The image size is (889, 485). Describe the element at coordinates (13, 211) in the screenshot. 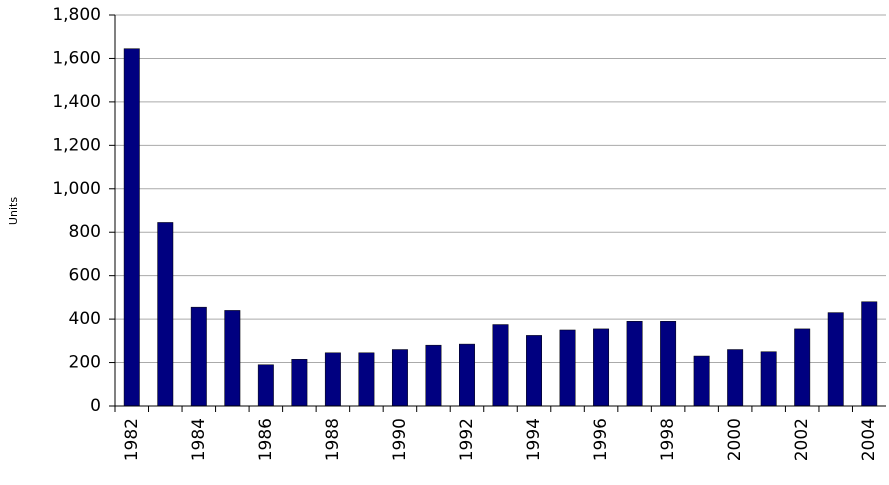

I see `y-axis-label: Units` at that location.